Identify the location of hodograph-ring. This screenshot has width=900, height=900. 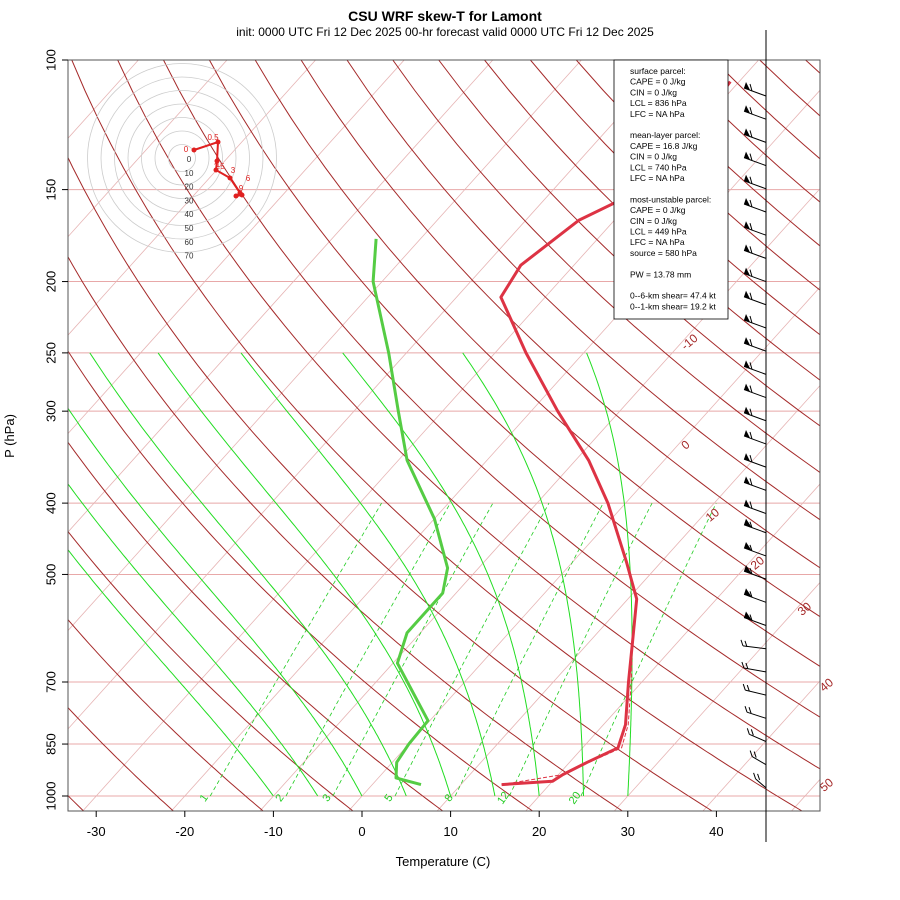
(182, 158).